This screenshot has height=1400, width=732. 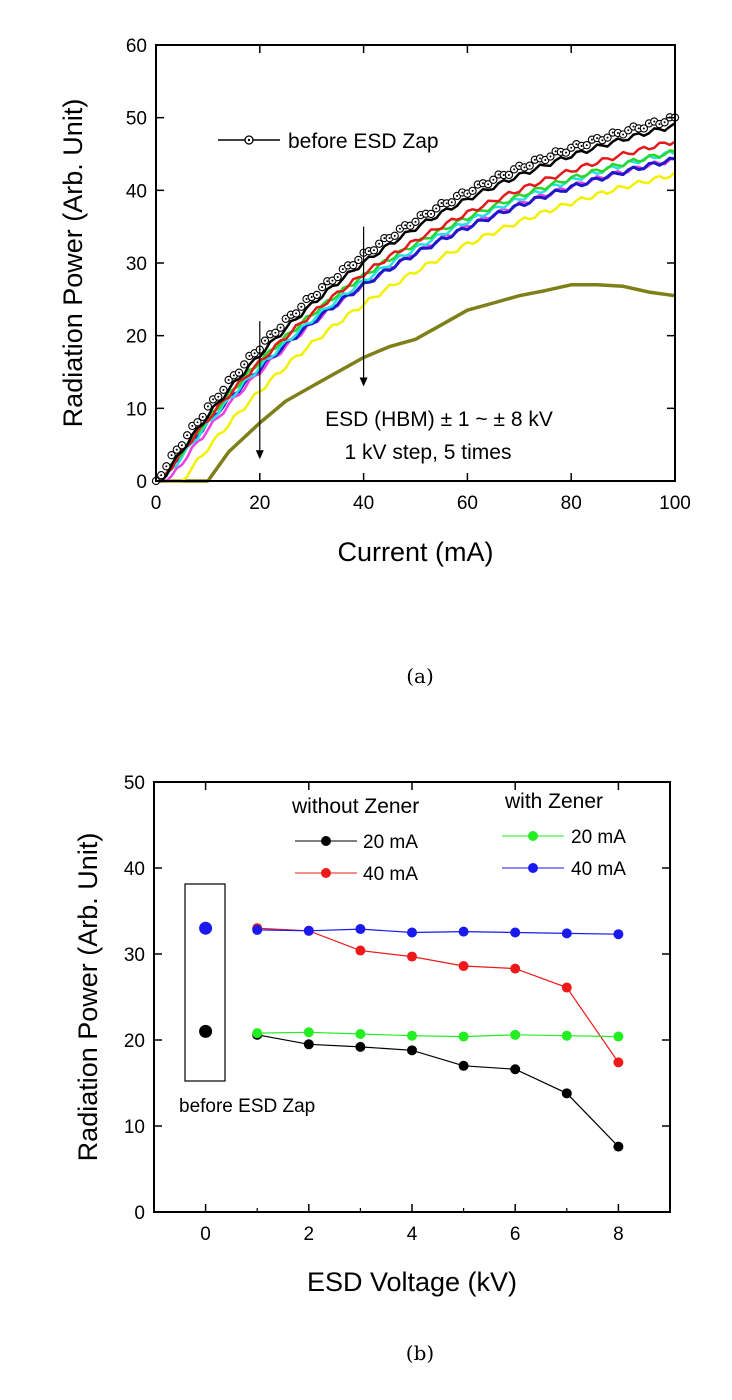 What do you see at coordinates (420, 676) in the screenshot?
I see `panel-a-caption: (a)` at bounding box center [420, 676].